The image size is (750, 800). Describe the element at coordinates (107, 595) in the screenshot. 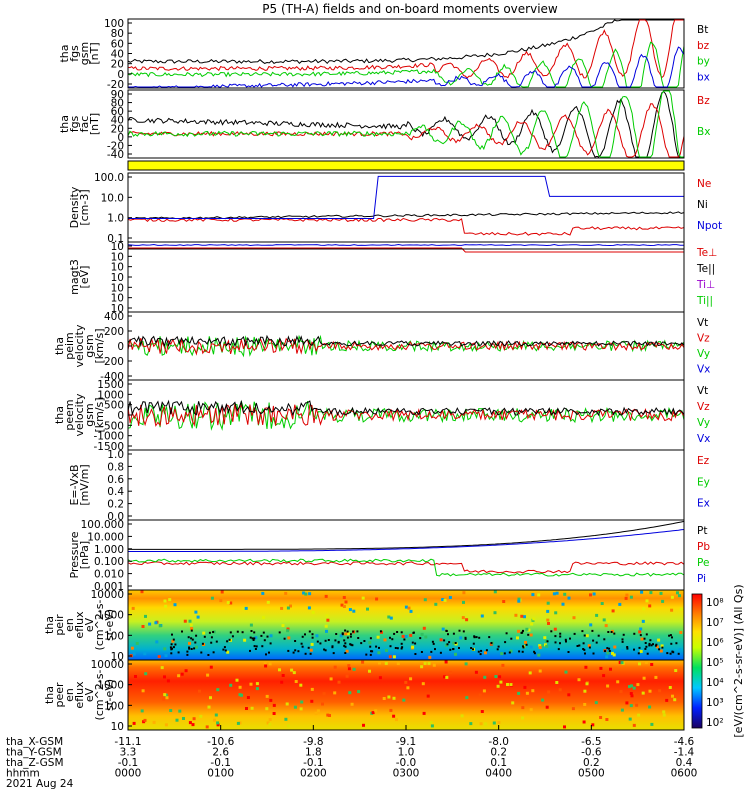

I see `y-tick-label: 10000` at that location.